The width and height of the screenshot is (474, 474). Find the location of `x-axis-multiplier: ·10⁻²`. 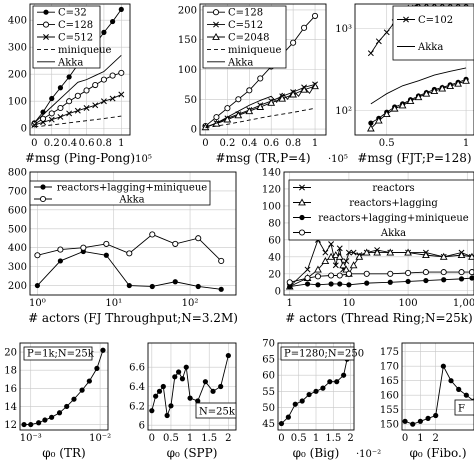

x-axis-multiplier: ·10⁻² is located at coordinates (368, 454).